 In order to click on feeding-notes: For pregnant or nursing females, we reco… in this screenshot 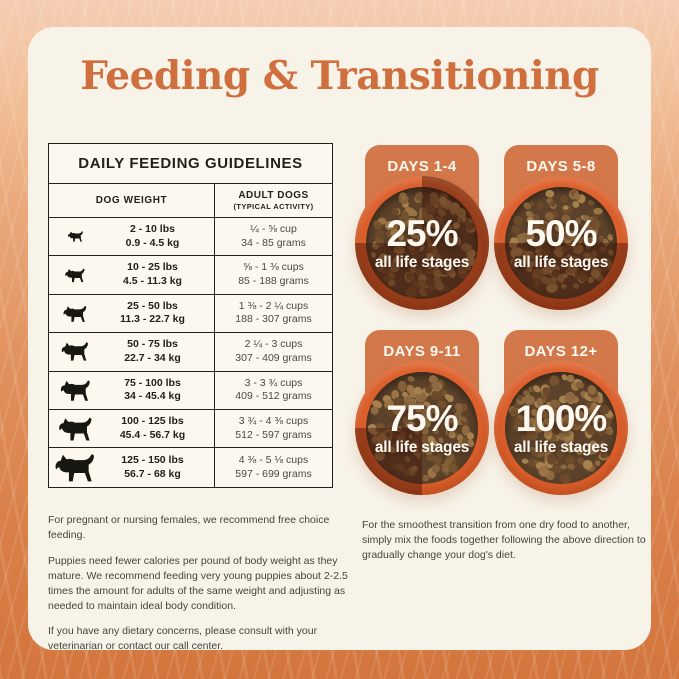, I will do `click(198, 583)`.